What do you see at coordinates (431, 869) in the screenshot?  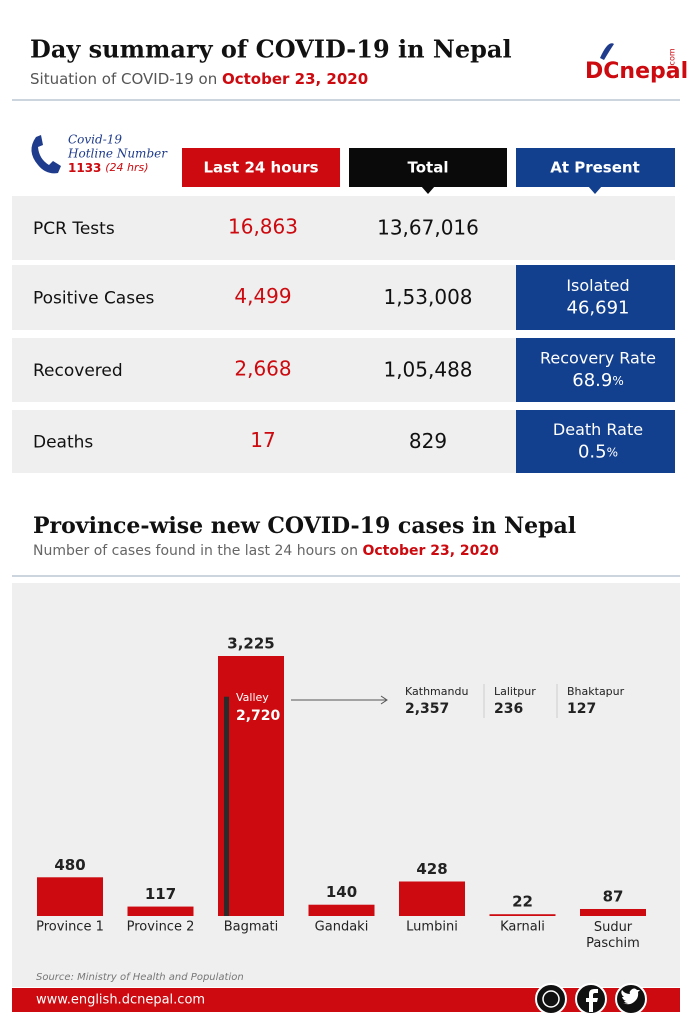 I see `value-label: 428` at bounding box center [431, 869].